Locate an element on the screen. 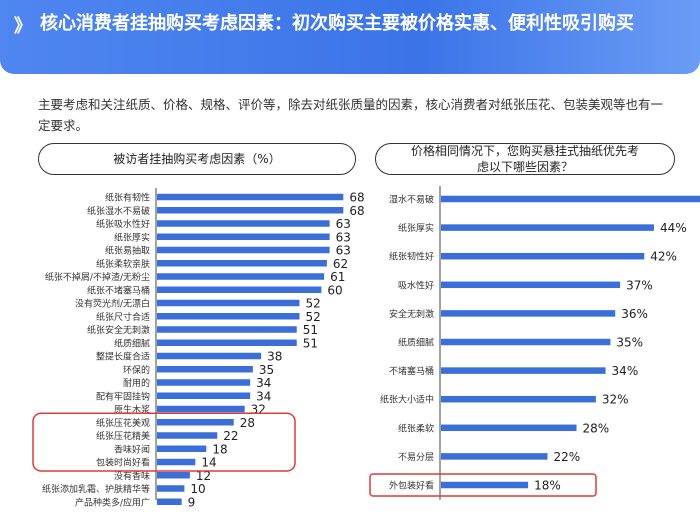  category-label: 纸张柔软亲肤 is located at coordinates (123, 264).